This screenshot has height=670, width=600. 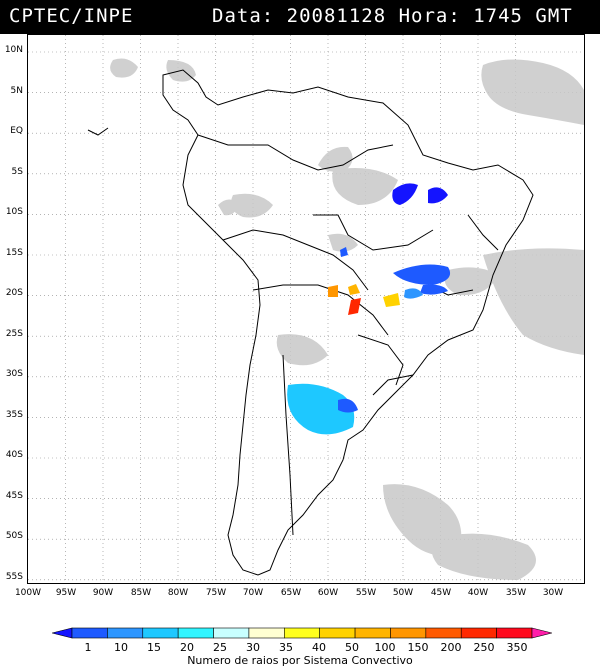 What do you see at coordinates (418, 647) in the screenshot?
I see `legend-value: 150` at bounding box center [418, 647].